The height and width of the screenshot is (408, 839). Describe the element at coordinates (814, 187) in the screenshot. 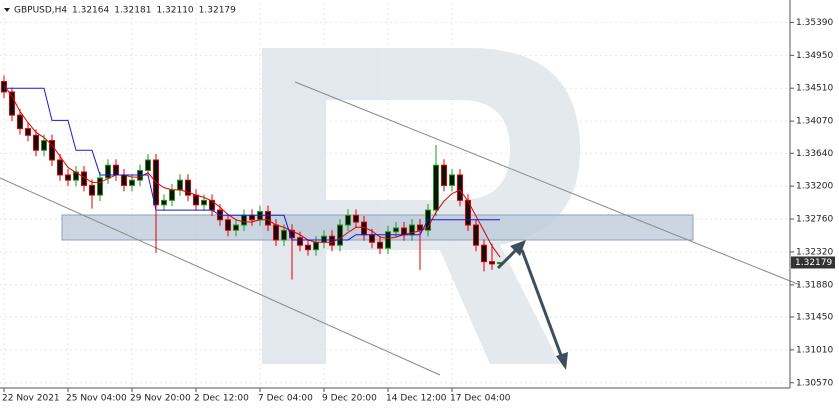

I see `y-tick-label: 1.33200` at that location.